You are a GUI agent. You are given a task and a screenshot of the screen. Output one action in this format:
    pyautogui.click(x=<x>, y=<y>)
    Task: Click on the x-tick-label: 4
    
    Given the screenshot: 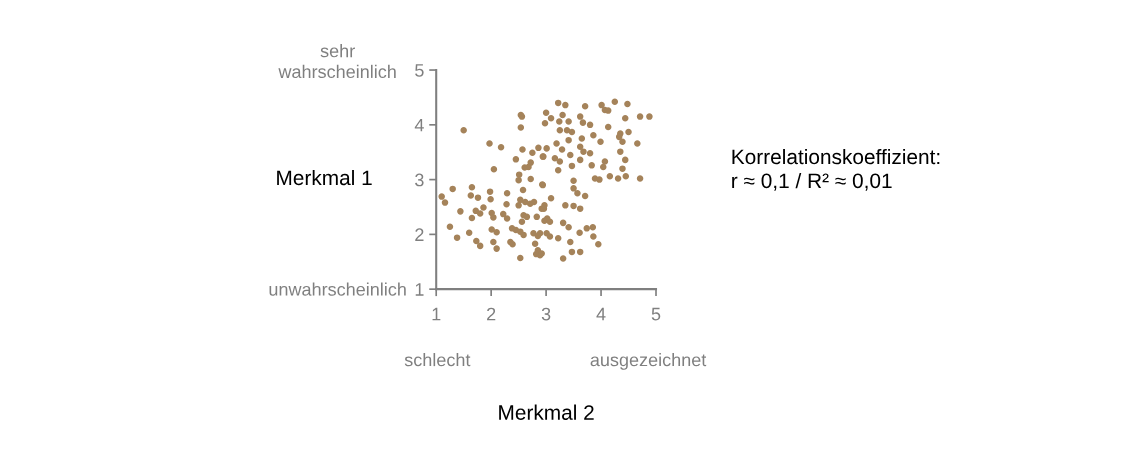 What is the action you would take?
    pyautogui.click(x=601, y=314)
    